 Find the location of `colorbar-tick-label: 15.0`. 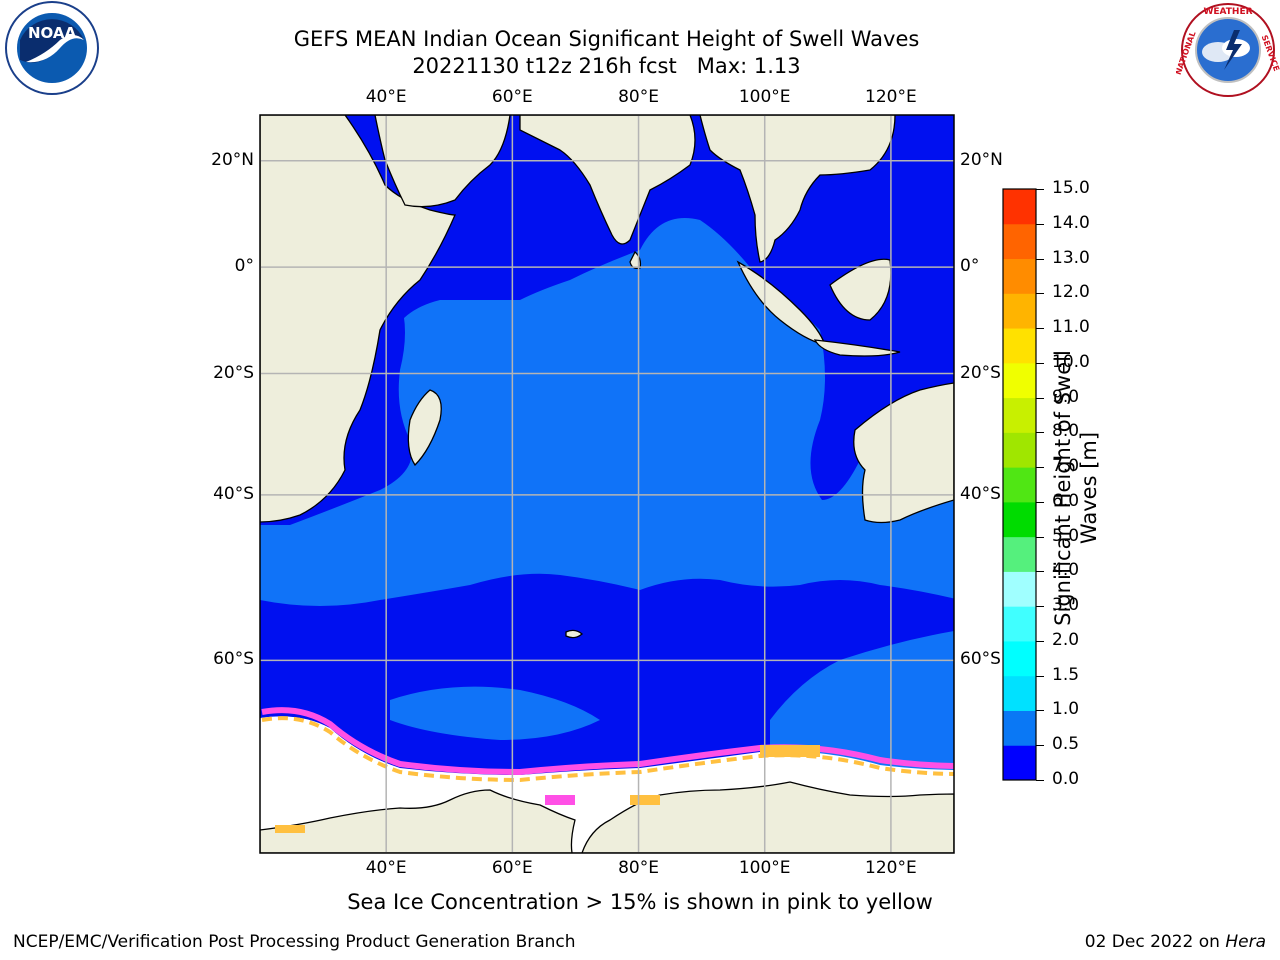

colorbar-tick-label: 15.0 is located at coordinates (1071, 188).